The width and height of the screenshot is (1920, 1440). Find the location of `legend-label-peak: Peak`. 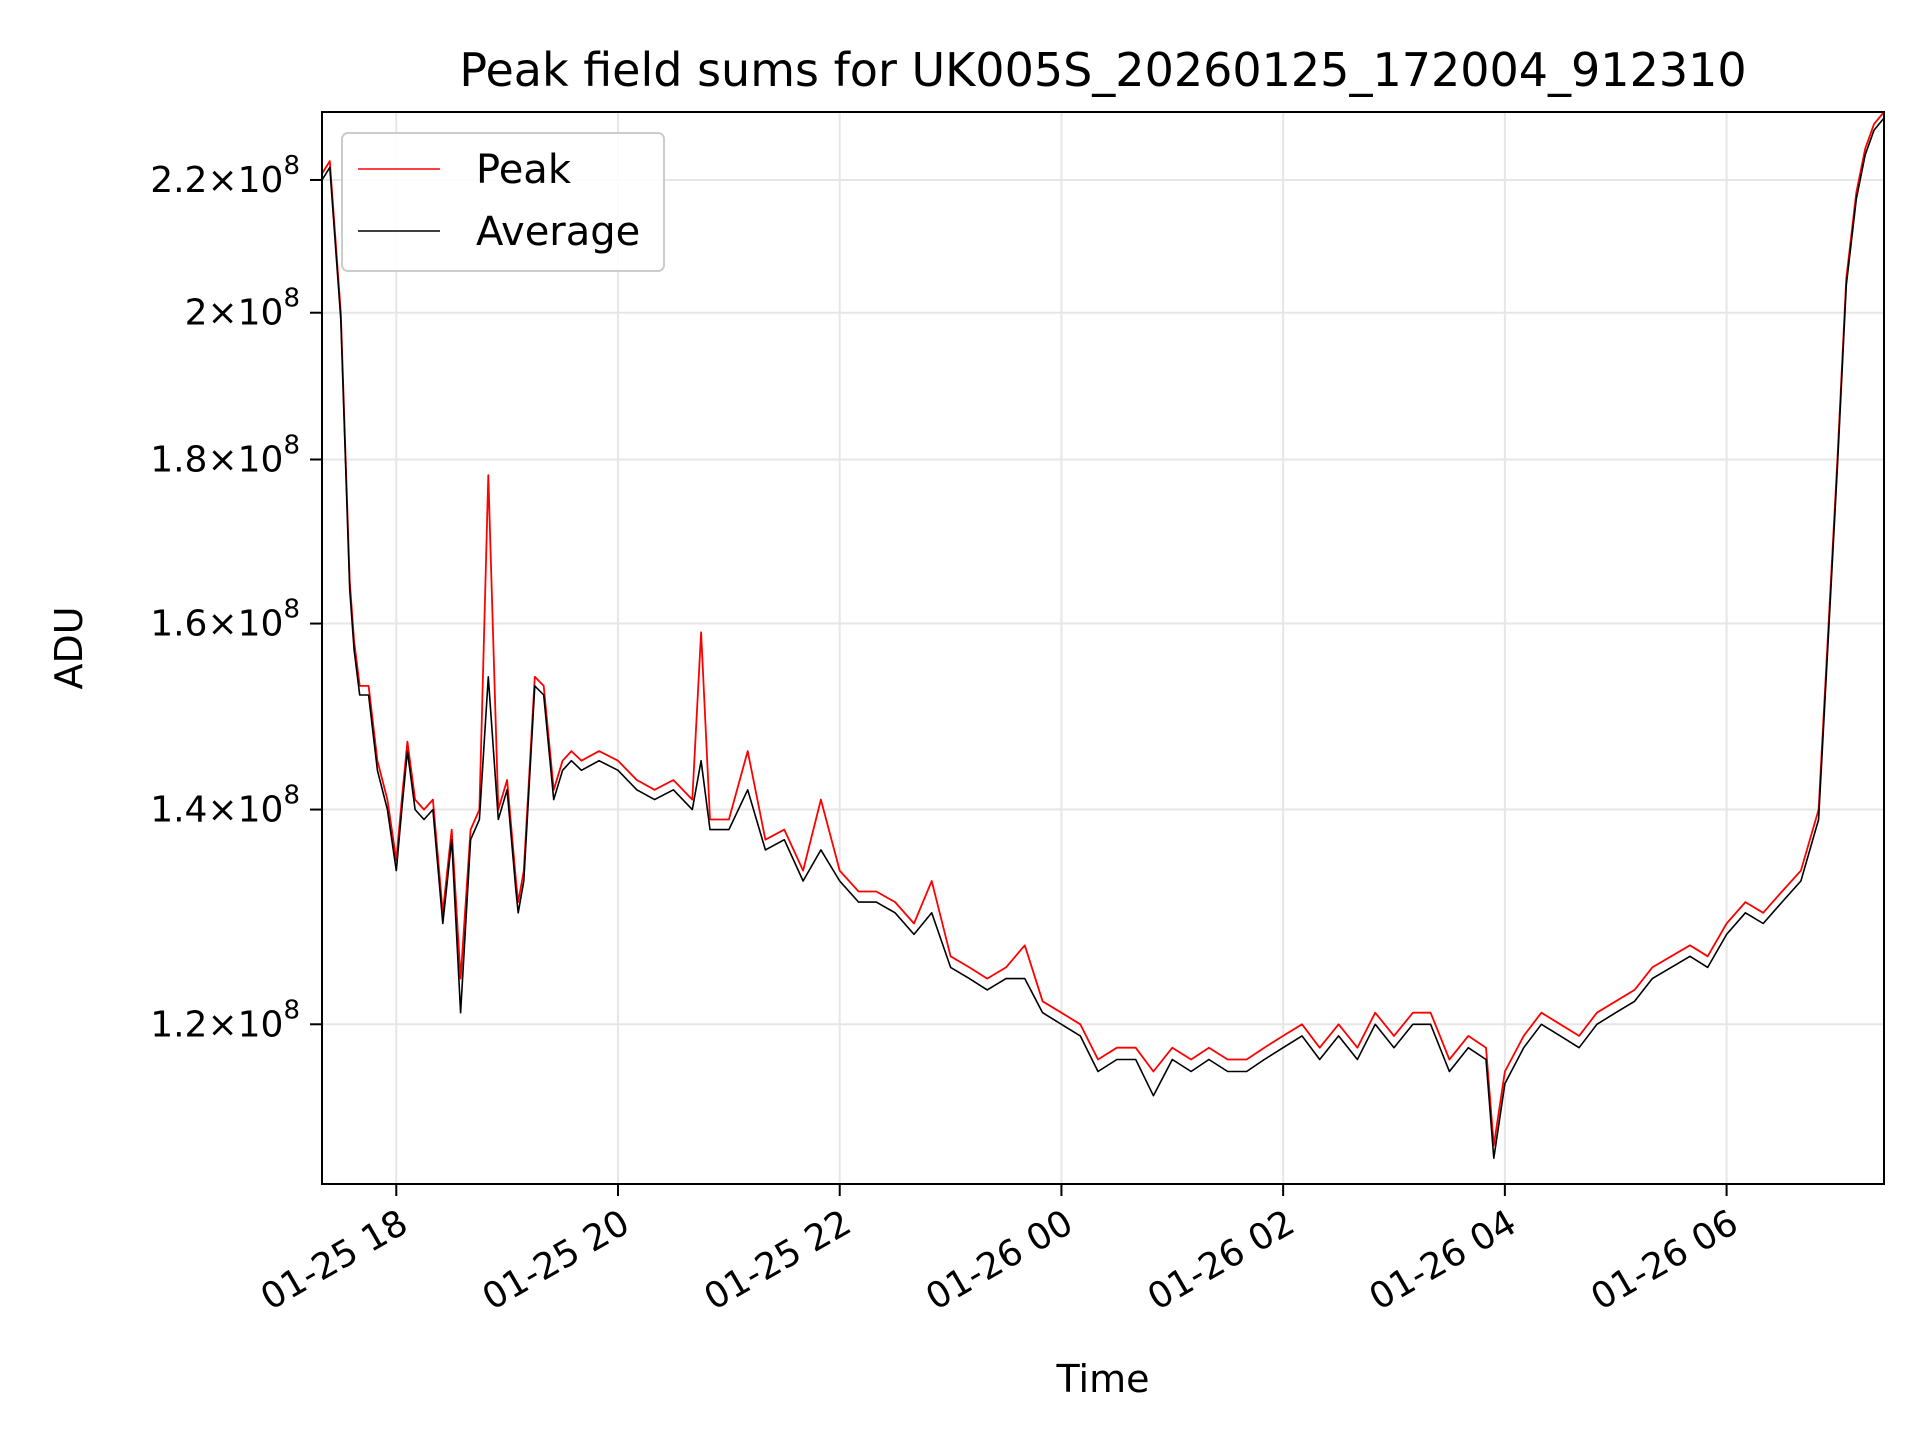

legend-label-peak: Peak is located at coordinates (524, 170).